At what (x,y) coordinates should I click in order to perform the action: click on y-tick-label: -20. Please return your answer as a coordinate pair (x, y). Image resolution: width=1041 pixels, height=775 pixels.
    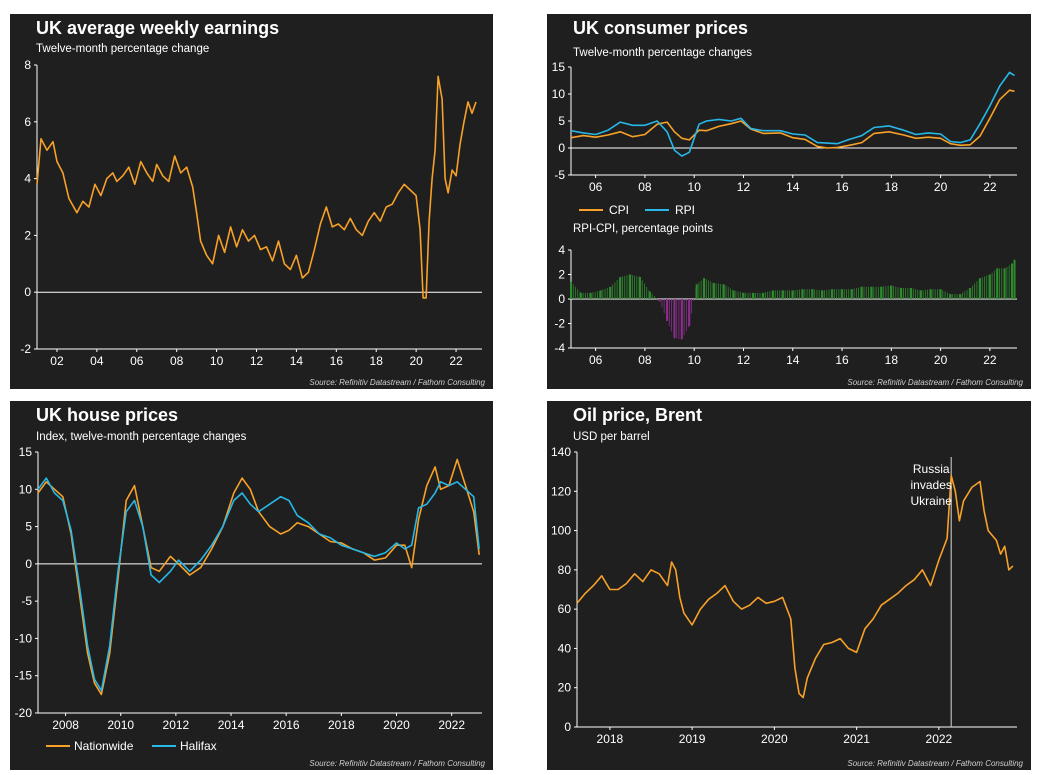
    Looking at the image, I should click on (24, 713).